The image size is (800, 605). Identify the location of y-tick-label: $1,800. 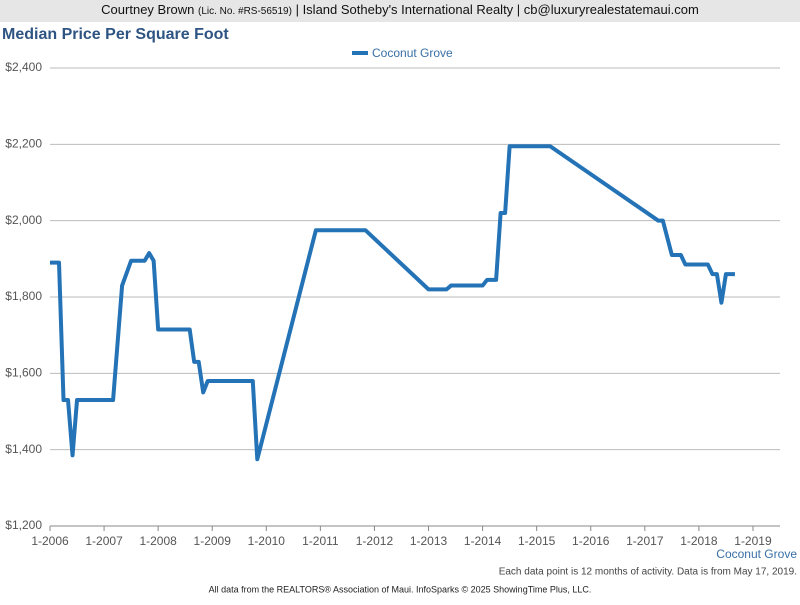
(23, 296).